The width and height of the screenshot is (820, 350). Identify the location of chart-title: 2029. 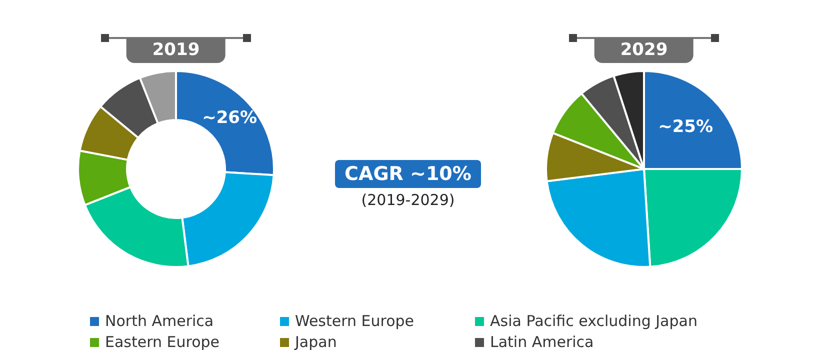
(644, 50).